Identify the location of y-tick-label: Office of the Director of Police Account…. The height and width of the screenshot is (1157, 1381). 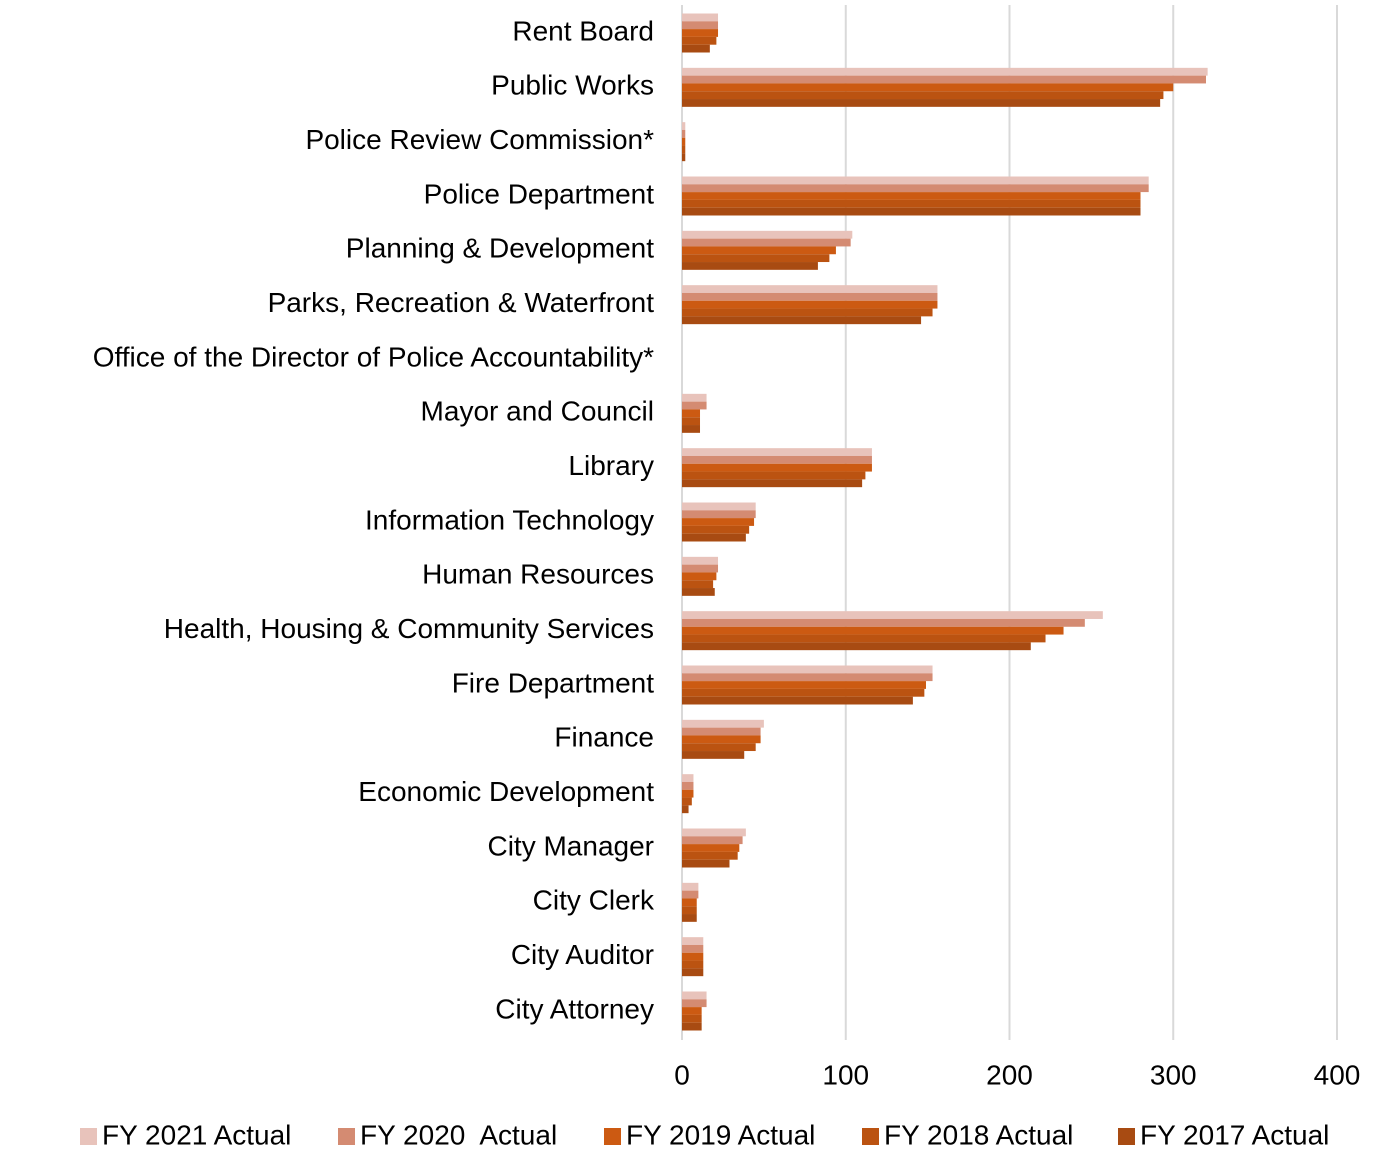
(373, 356).